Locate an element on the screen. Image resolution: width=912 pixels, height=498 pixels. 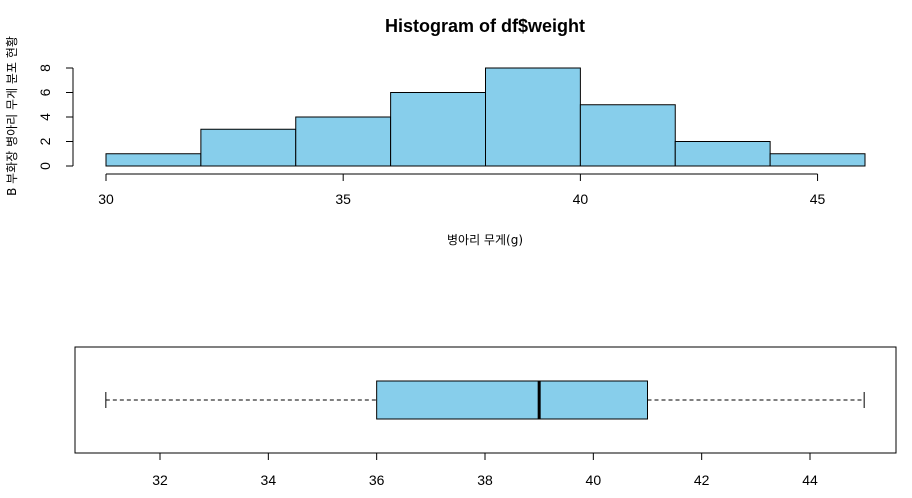
y-tick-label: 2 is located at coordinates (45, 141).